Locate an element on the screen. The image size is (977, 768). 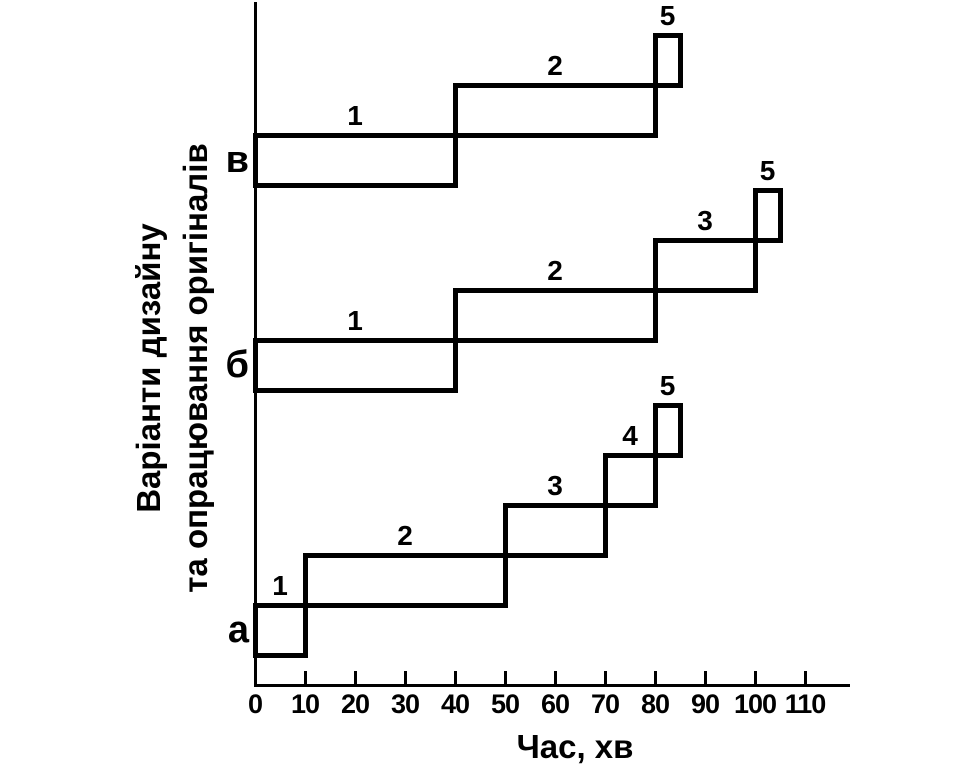
x-tick-label: 10 is located at coordinates (305, 704).